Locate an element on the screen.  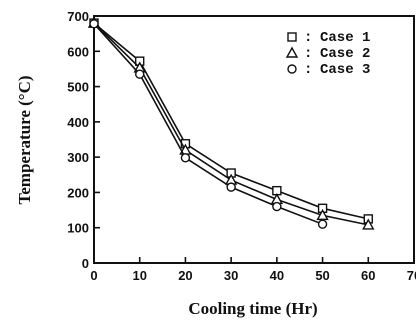
legend: : Case 1: Case 2: Case 3 is located at coordinates (327, 54).